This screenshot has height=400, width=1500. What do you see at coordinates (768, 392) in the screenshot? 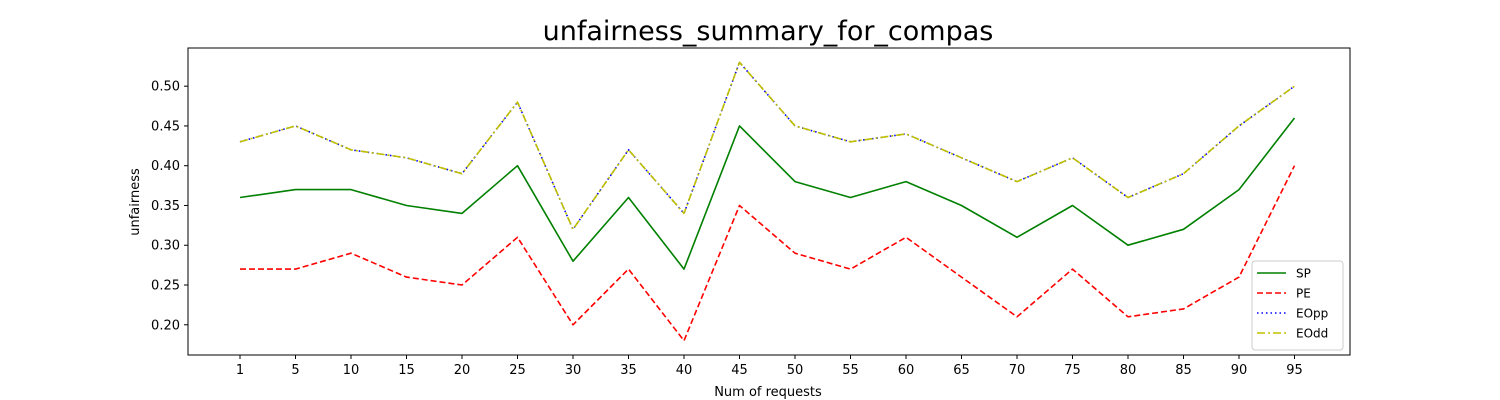
I see `x-axis-label: Num of requests` at bounding box center [768, 392].